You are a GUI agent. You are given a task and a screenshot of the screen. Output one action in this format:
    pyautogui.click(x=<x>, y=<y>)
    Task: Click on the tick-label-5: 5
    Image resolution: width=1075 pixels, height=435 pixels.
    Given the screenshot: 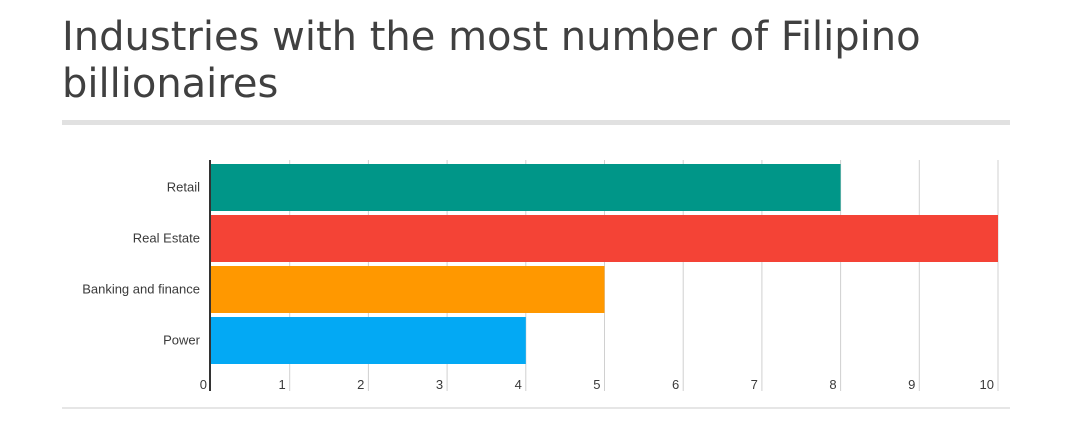 What is the action you would take?
    pyautogui.click(x=596, y=384)
    